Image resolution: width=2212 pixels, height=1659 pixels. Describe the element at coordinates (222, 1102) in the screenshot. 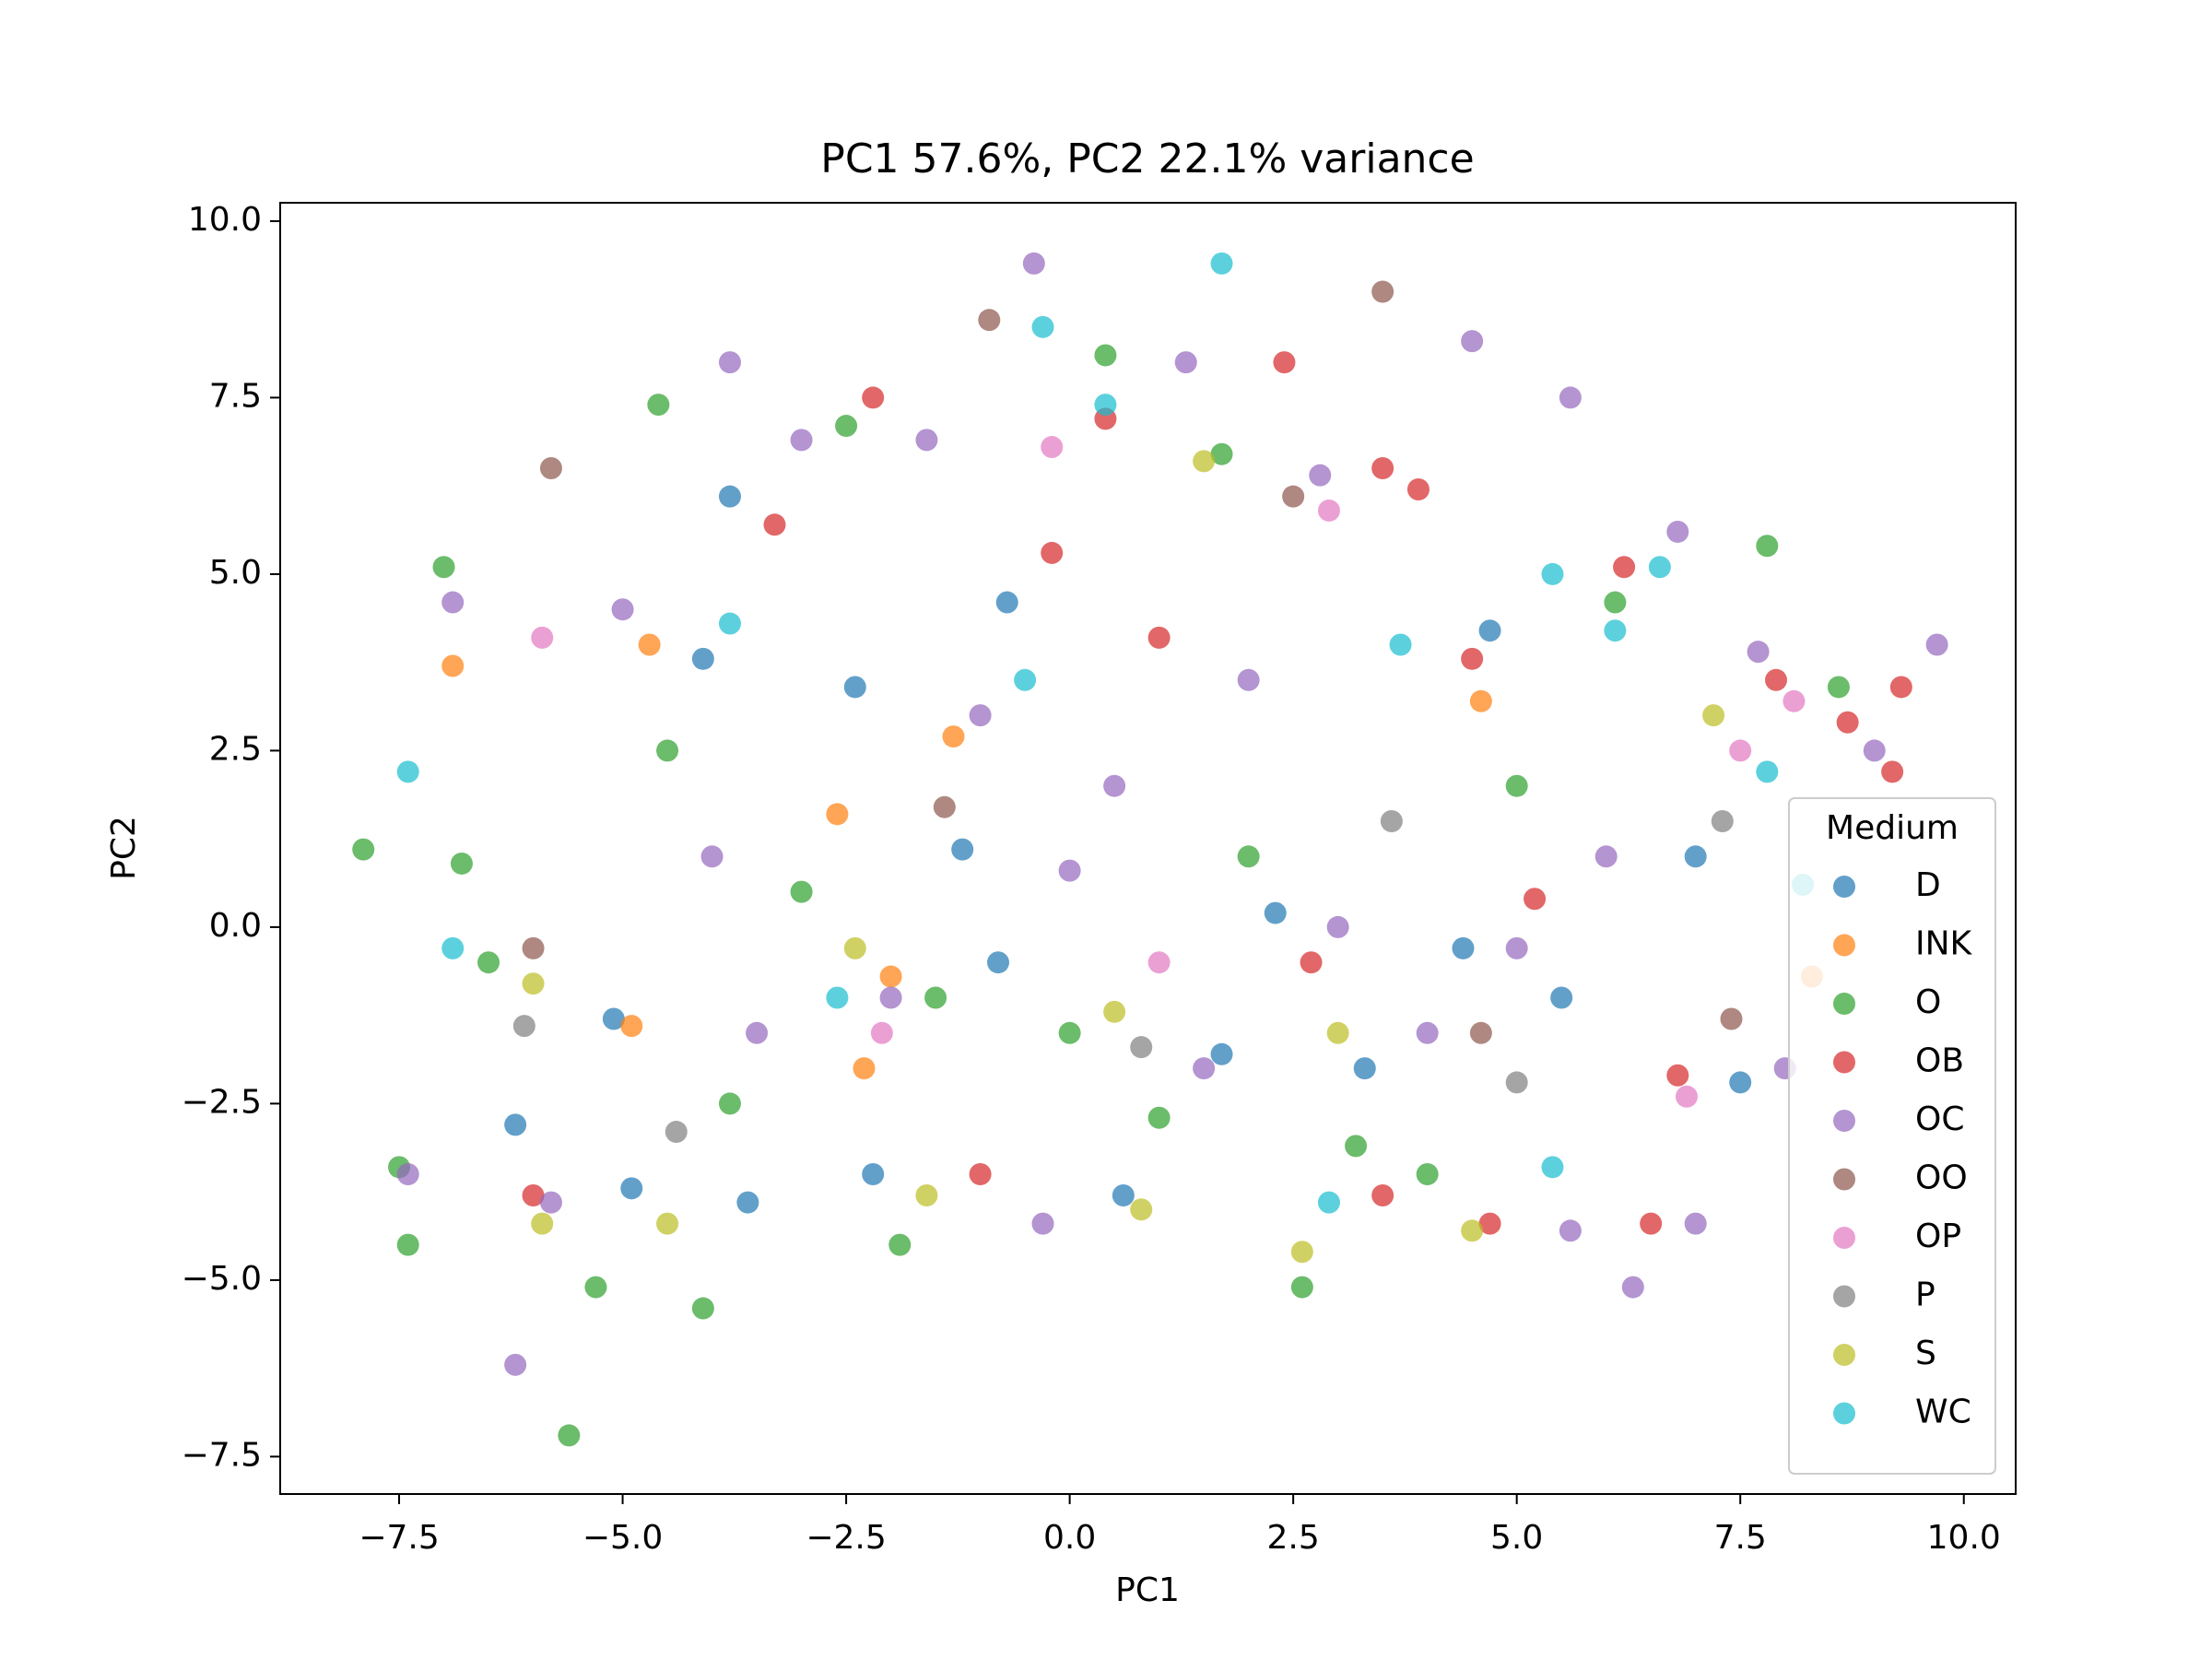

I see `y-tick-label: −2.5` at that location.